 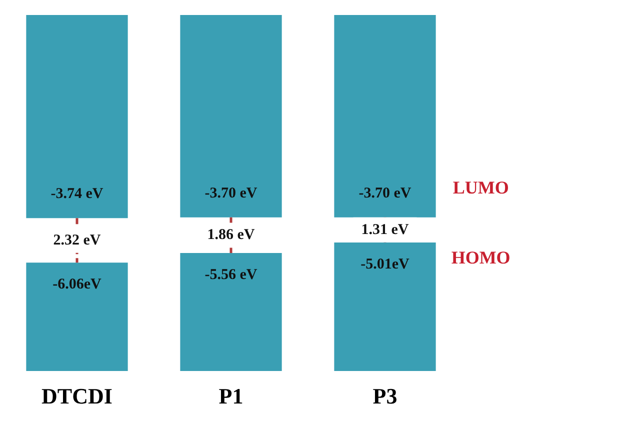 What do you see at coordinates (231, 235) in the screenshot?
I see `text: 1.86 eV` at bounding box center [231, 235].